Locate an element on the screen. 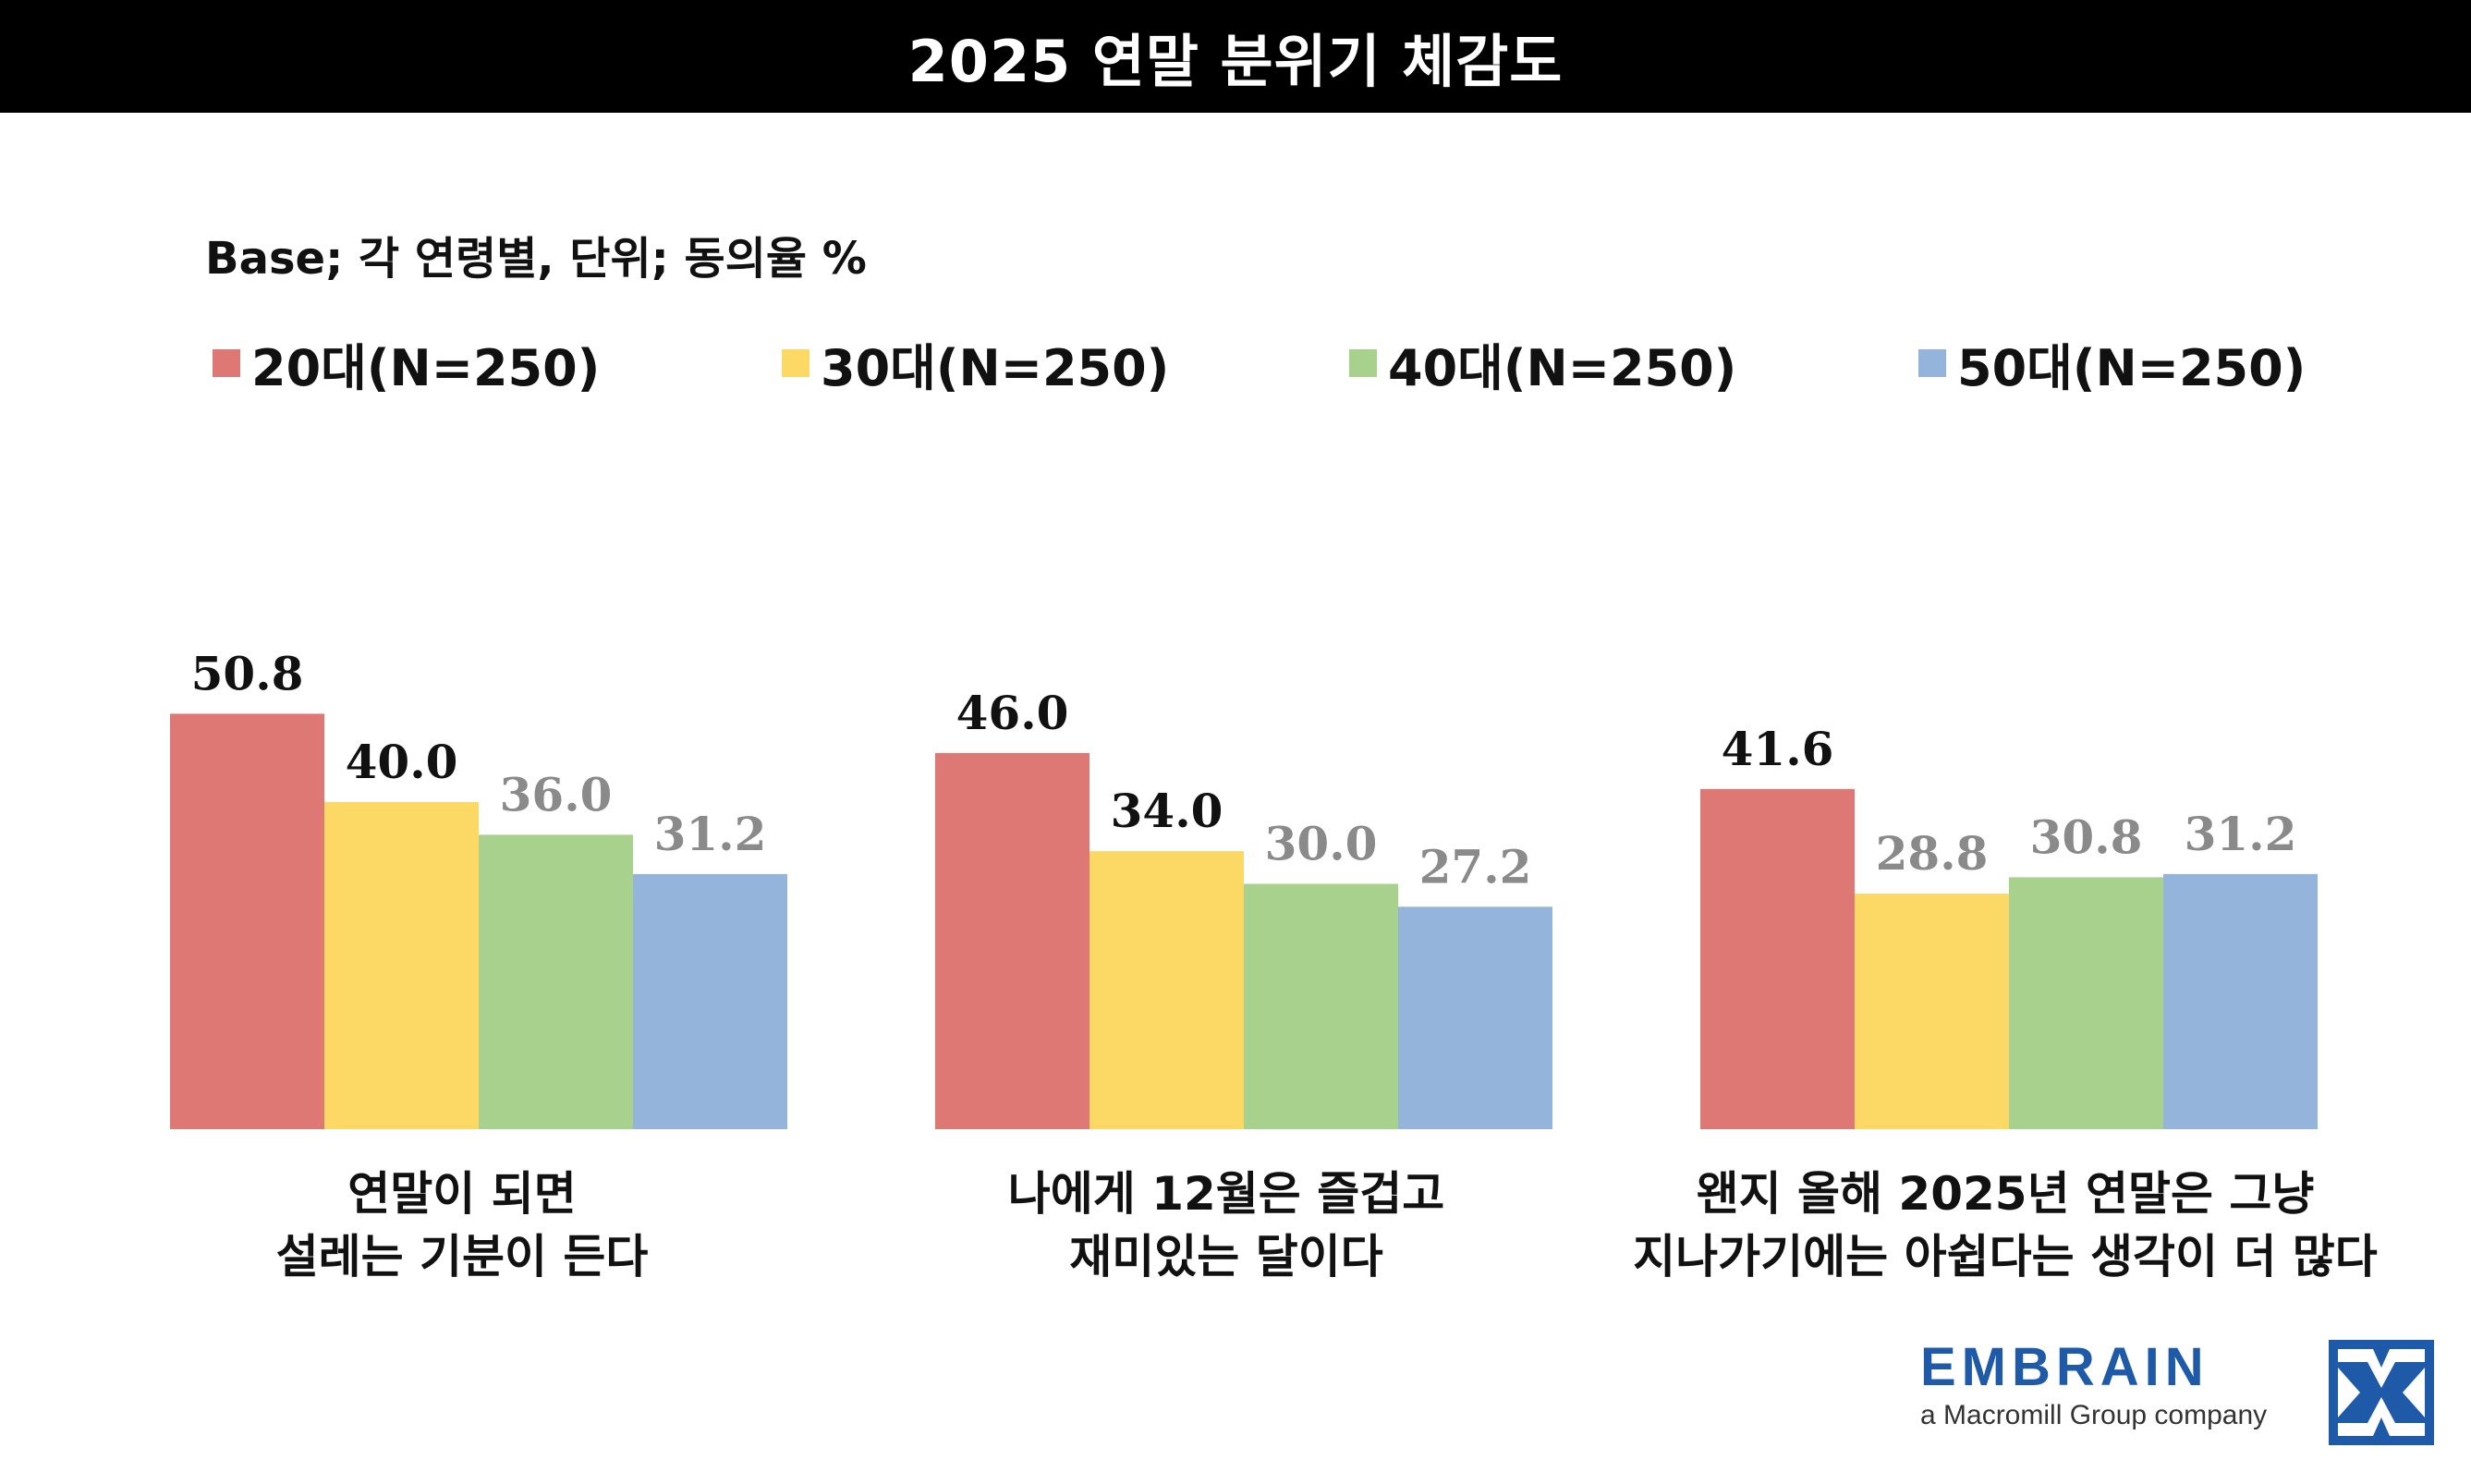  bar-value-label-2-3: 30.0 is located at coordinates (1321, 844).